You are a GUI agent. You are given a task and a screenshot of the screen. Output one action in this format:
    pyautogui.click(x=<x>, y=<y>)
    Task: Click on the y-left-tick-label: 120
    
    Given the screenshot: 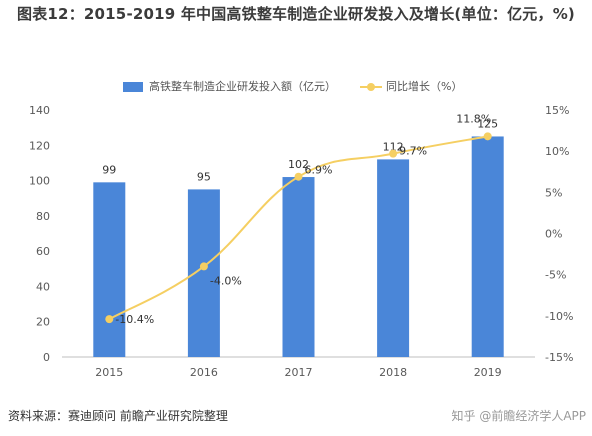 What is the action you would take?
    pyautogui.click(x=39, y=145)
    